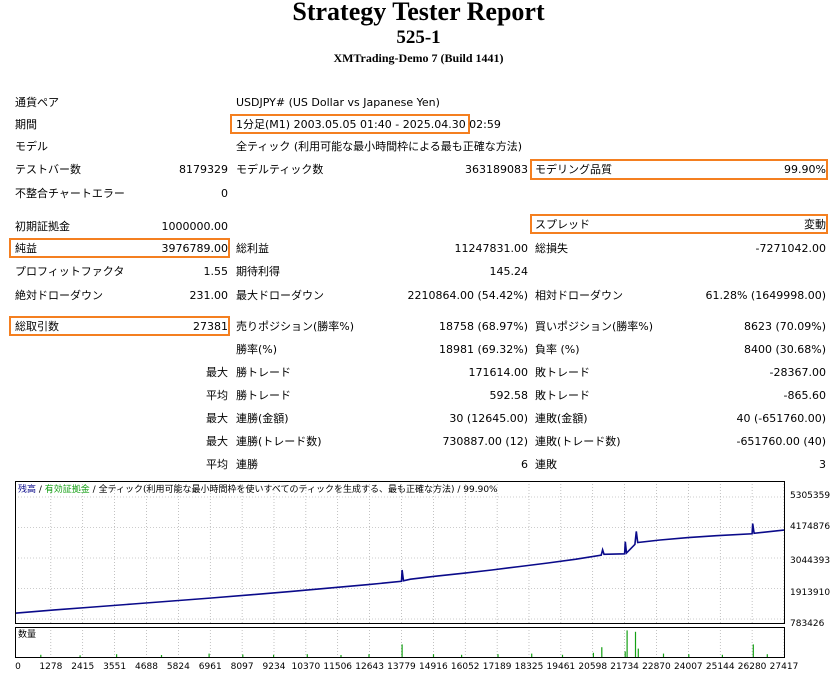 This screenshot has height=683, width=837. I want to click on trades-label: 総取引数, so click(37, 326).